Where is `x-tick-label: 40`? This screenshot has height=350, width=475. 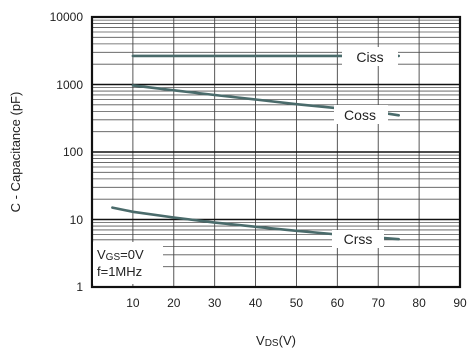
x-tick-label: 40 is located at coordinates (256, 303).